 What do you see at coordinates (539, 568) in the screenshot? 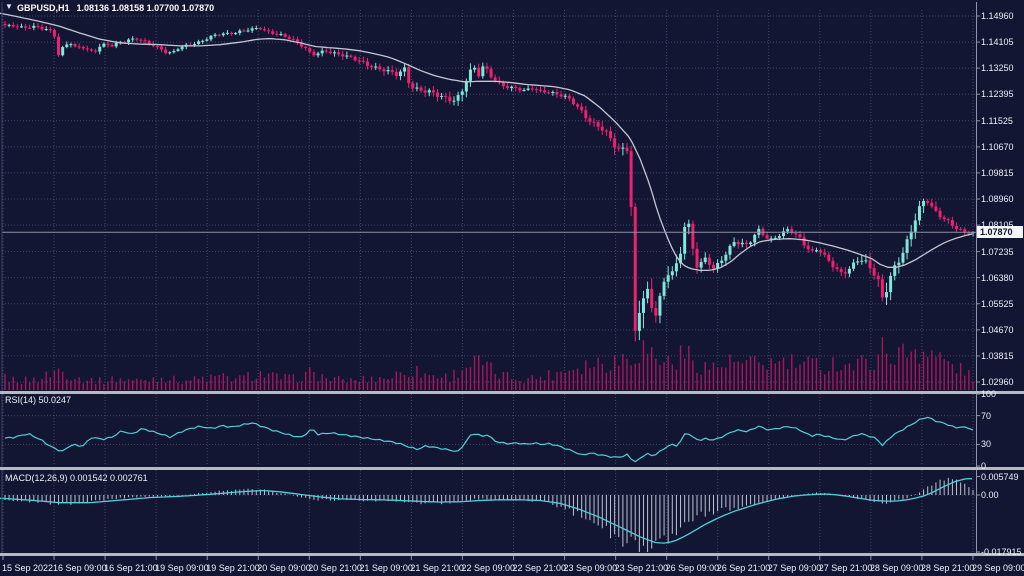
I see `time-tick-label: 22 Sep 21:00` at bounding box center [539, 568].